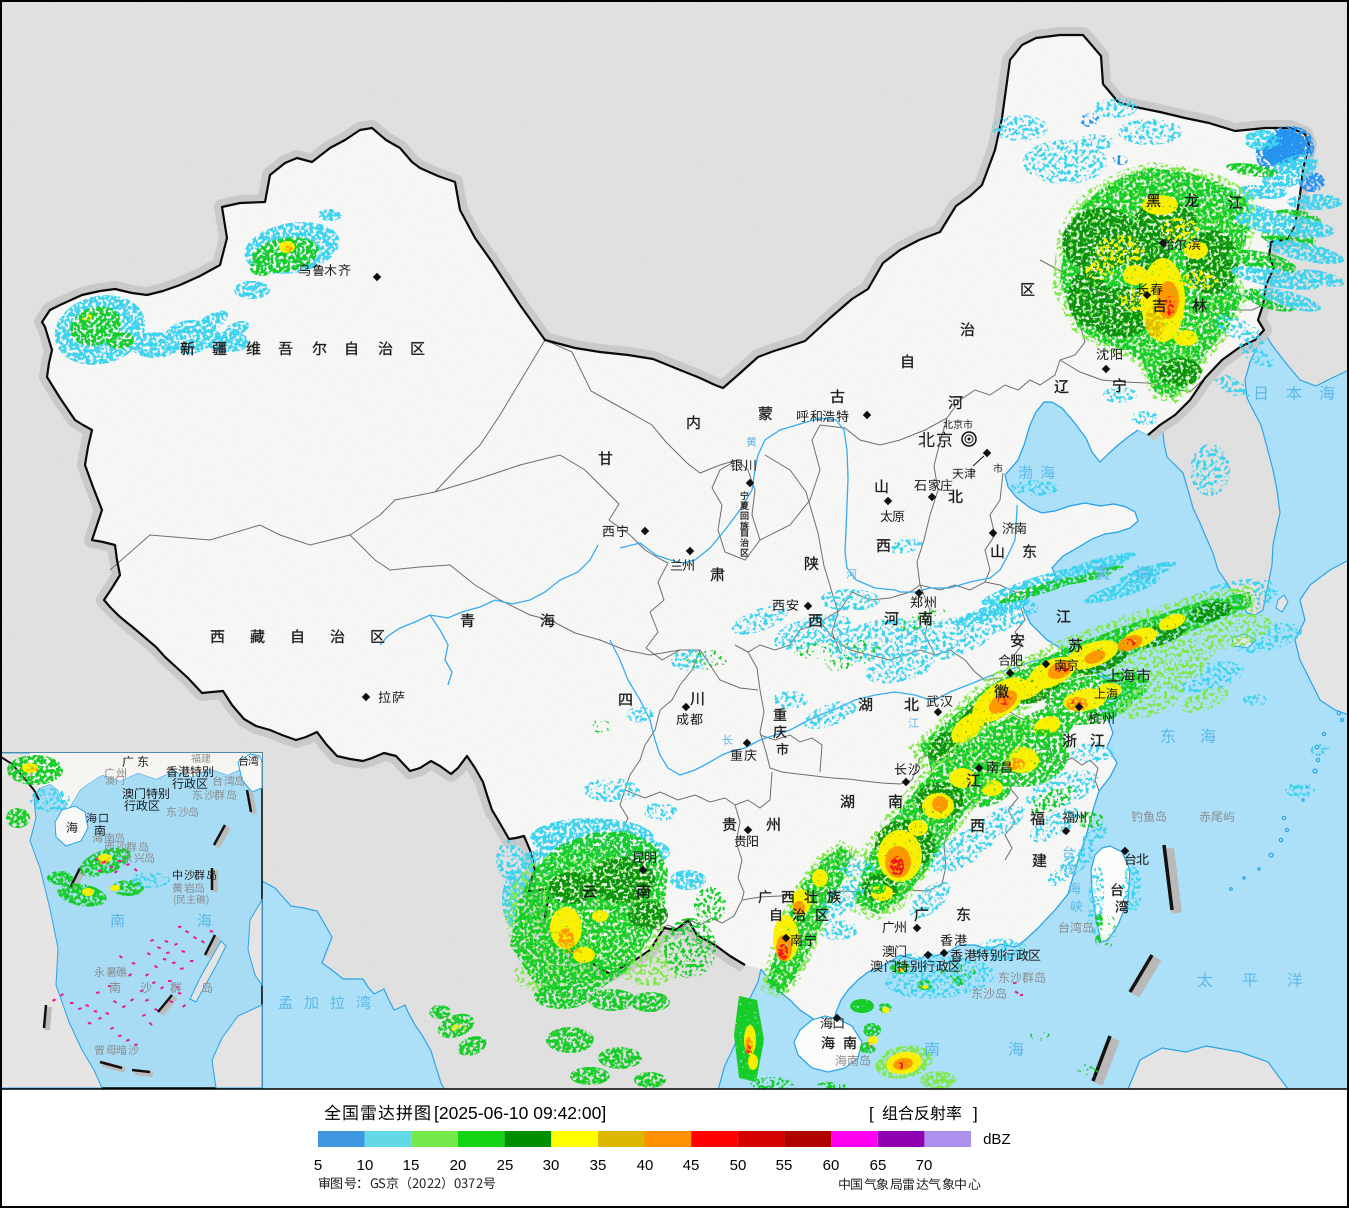 The image size is (1349, 1208). I want to click on svg-text: 50, so click(738, 1165).